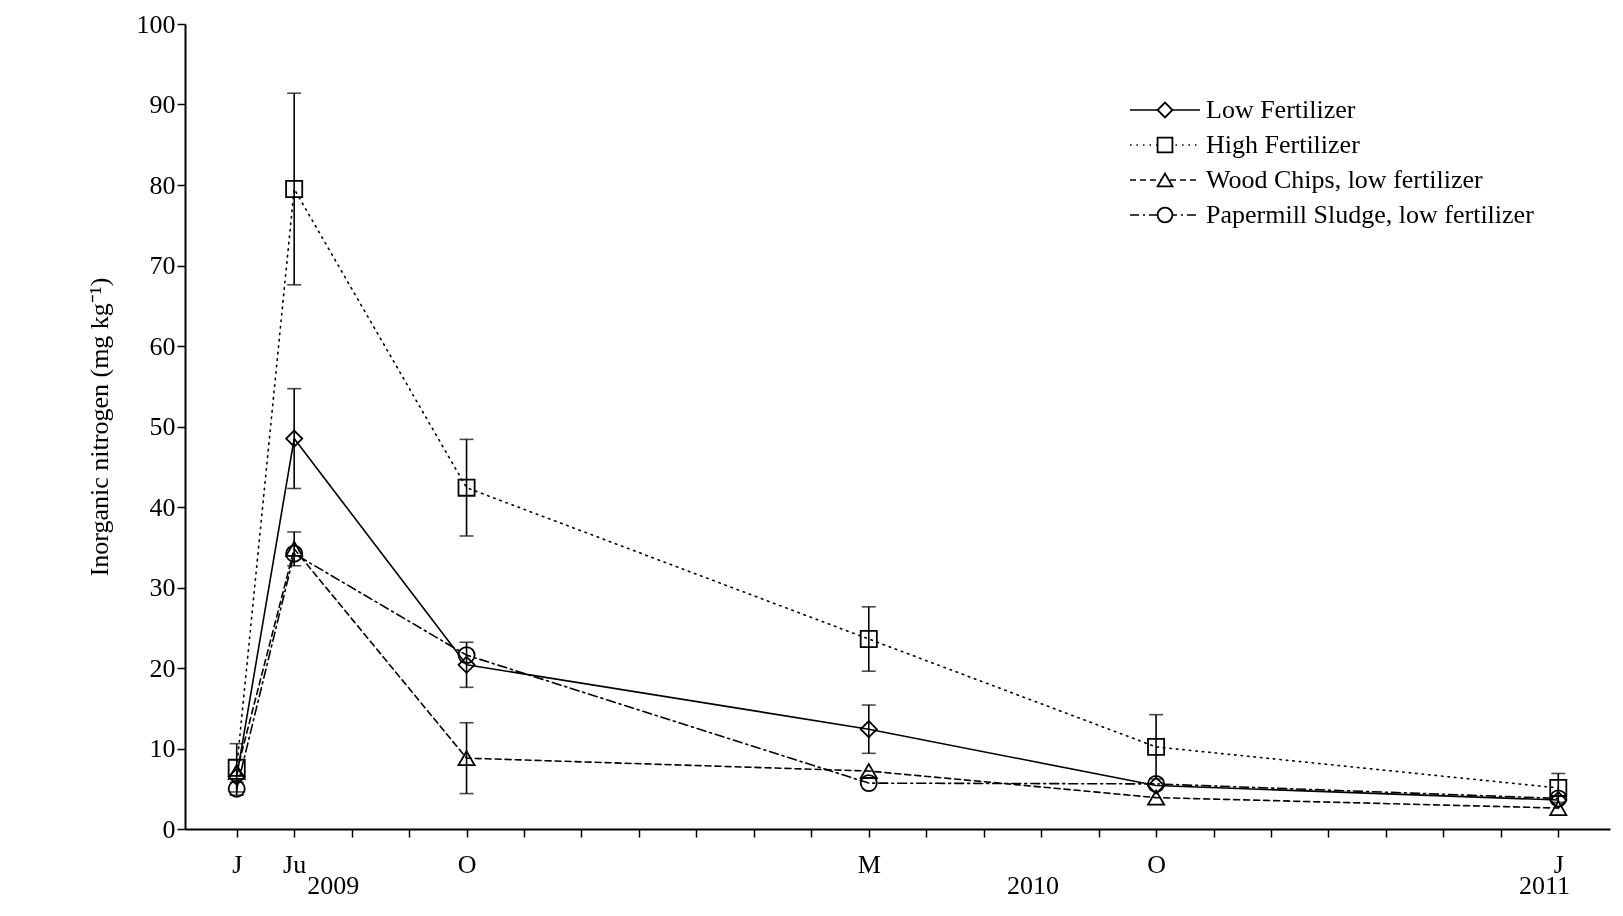 The image size is (1623, 916). Describe the element at coordinates (295, 864) in the screenshot. I see `x-tick-label: Ju` at that location.